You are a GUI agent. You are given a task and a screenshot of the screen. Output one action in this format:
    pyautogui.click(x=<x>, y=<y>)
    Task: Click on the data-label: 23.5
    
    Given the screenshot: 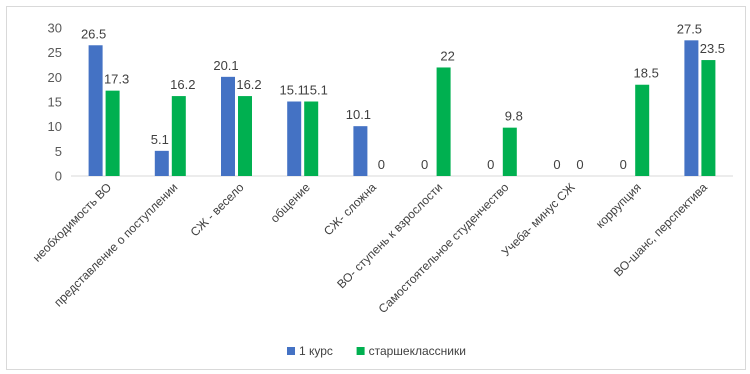 What is the action you would take?
    pyautogui.click(x=712, y=48)
    